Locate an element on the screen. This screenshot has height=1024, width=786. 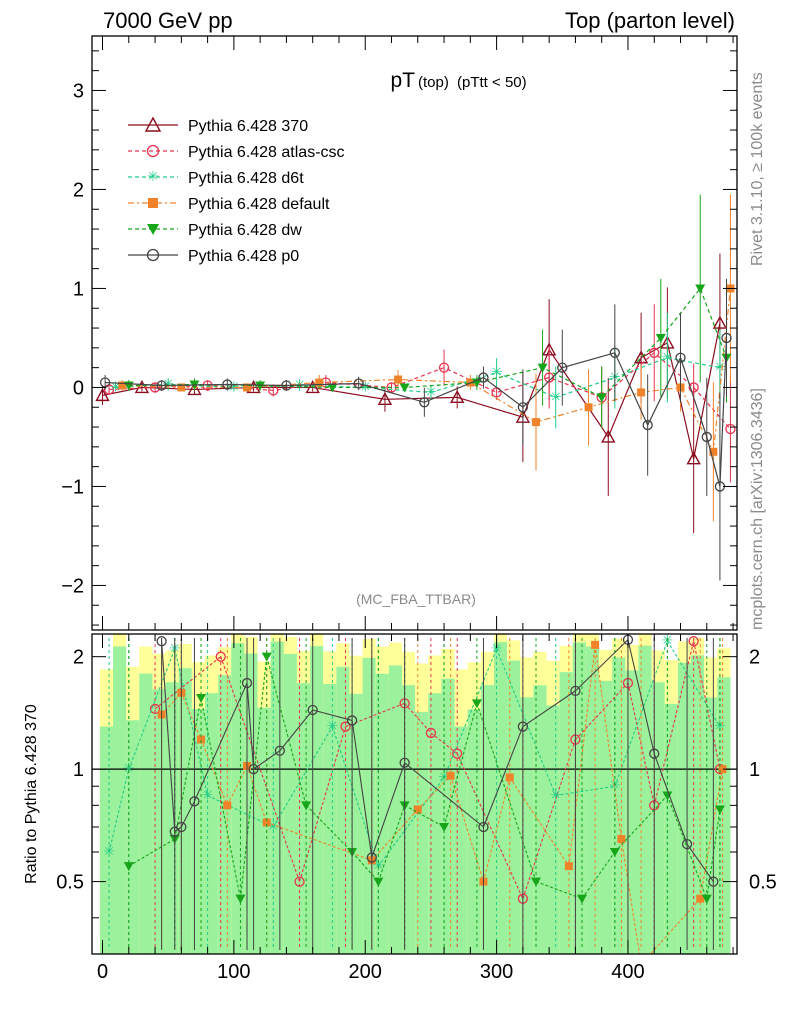
header-right: Top (parton level) is located at coordinates (650, 20).